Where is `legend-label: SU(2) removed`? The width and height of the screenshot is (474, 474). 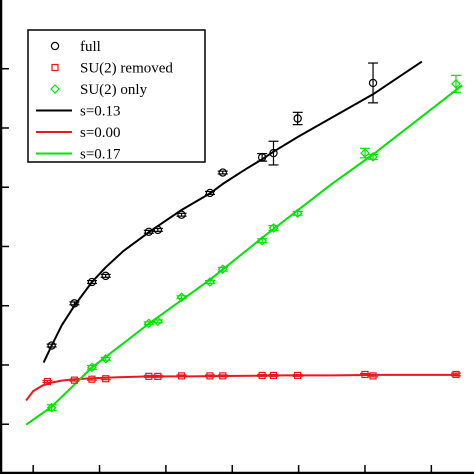 legend-label: SU(2) removed is located at coordinates (126, 69).